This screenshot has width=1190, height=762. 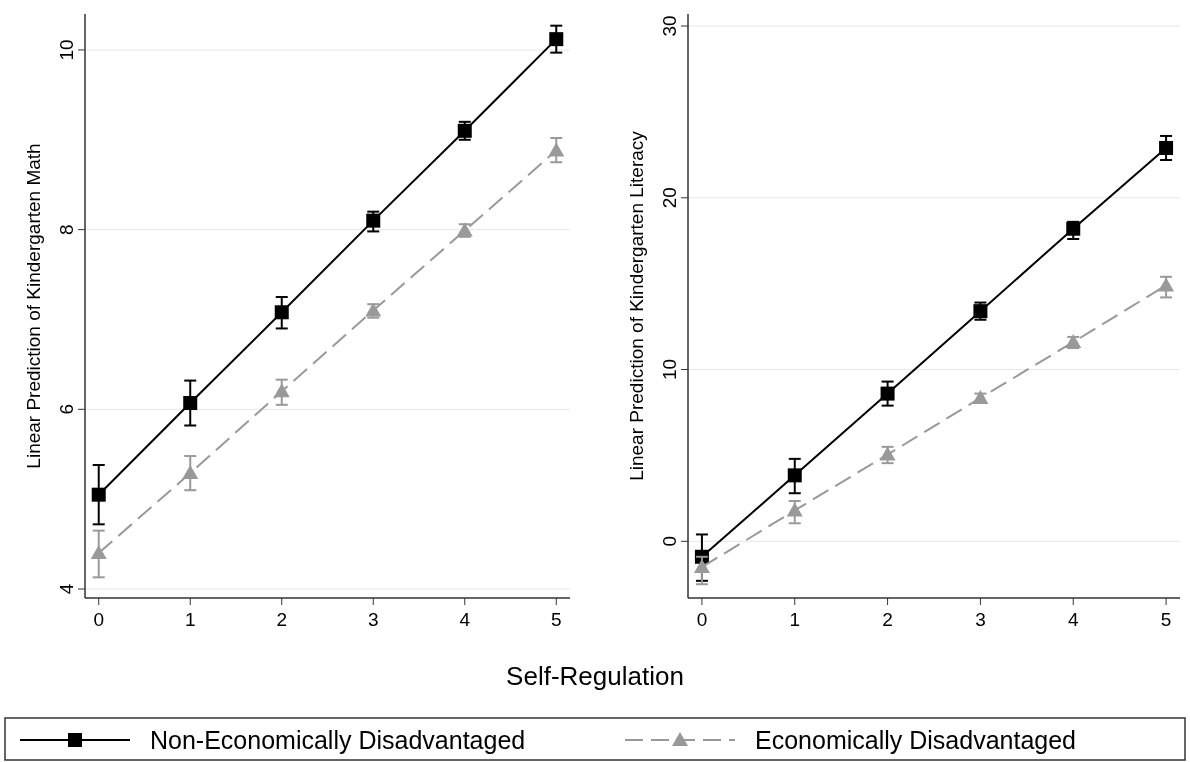 I want to click on y-tick-label: 30, so click(x=669, y=26).